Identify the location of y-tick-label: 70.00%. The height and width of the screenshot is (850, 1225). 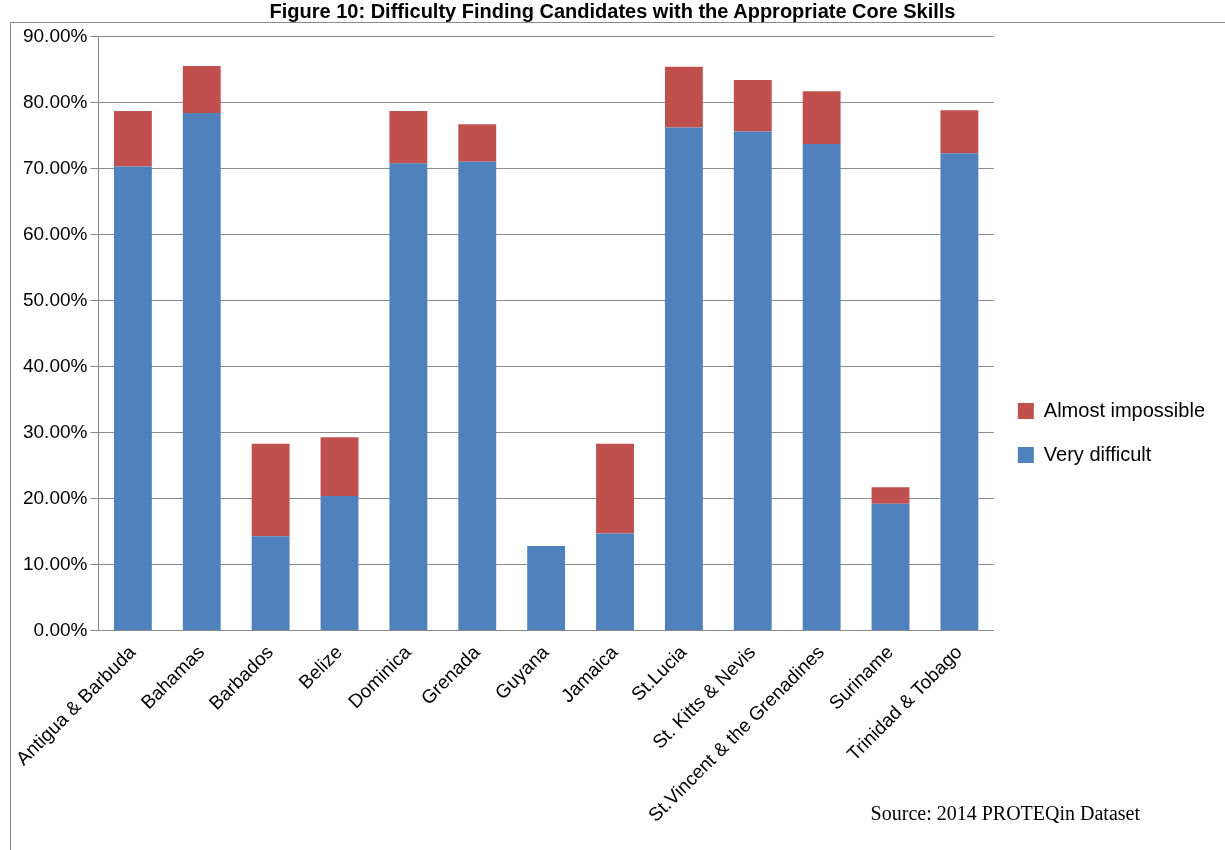
(55, 167).